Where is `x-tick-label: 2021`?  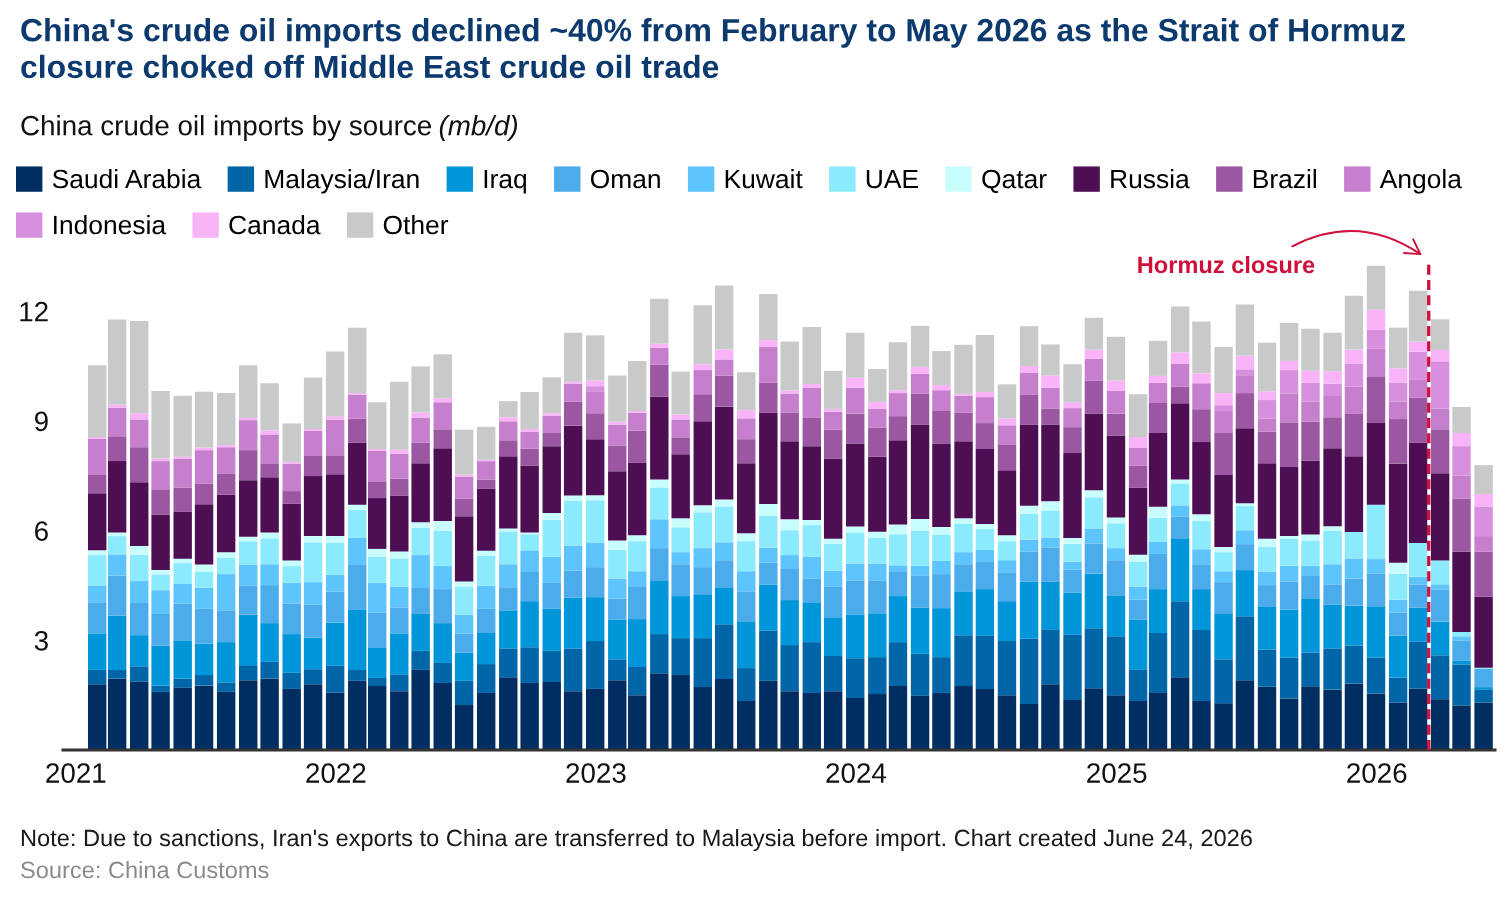 x-tick-label: 2021 is located at coordinates (76, 773).